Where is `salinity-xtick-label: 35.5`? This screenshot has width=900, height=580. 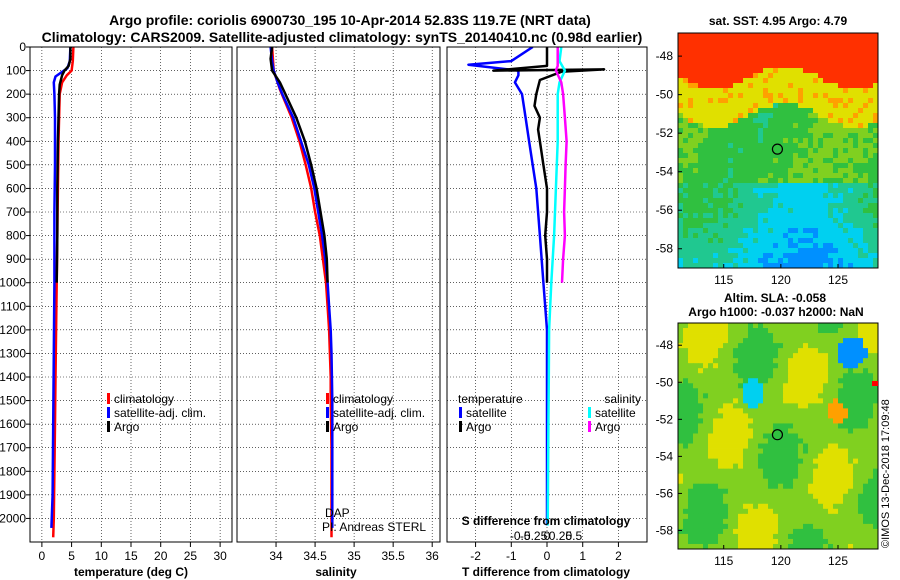
salinity-xtick-label: 35.5 is located at coordinates (393, 556).